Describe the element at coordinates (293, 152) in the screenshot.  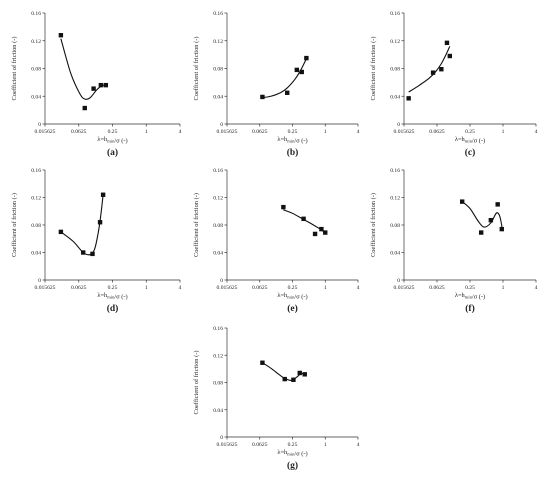
I see `panel-label: (b)` at that location.